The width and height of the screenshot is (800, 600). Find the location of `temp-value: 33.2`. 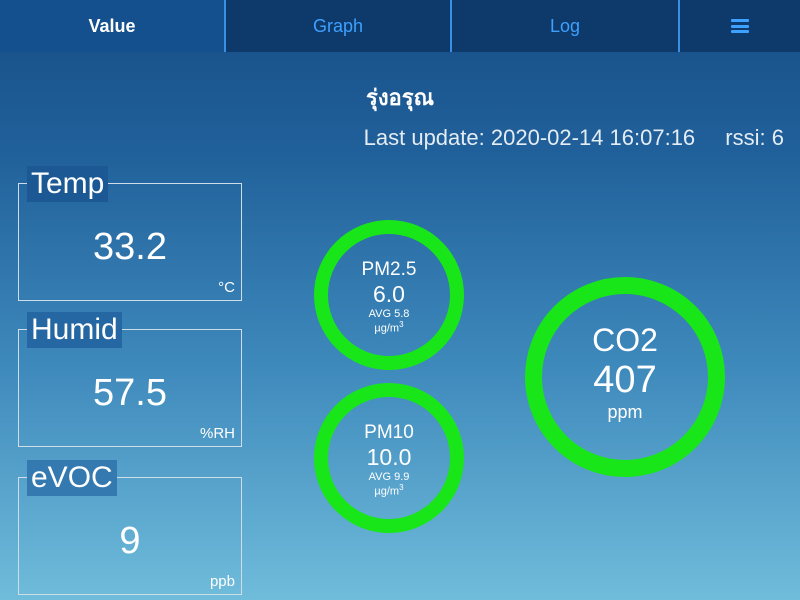

temp-value: 33.2 is located at coordinates (130, 247).